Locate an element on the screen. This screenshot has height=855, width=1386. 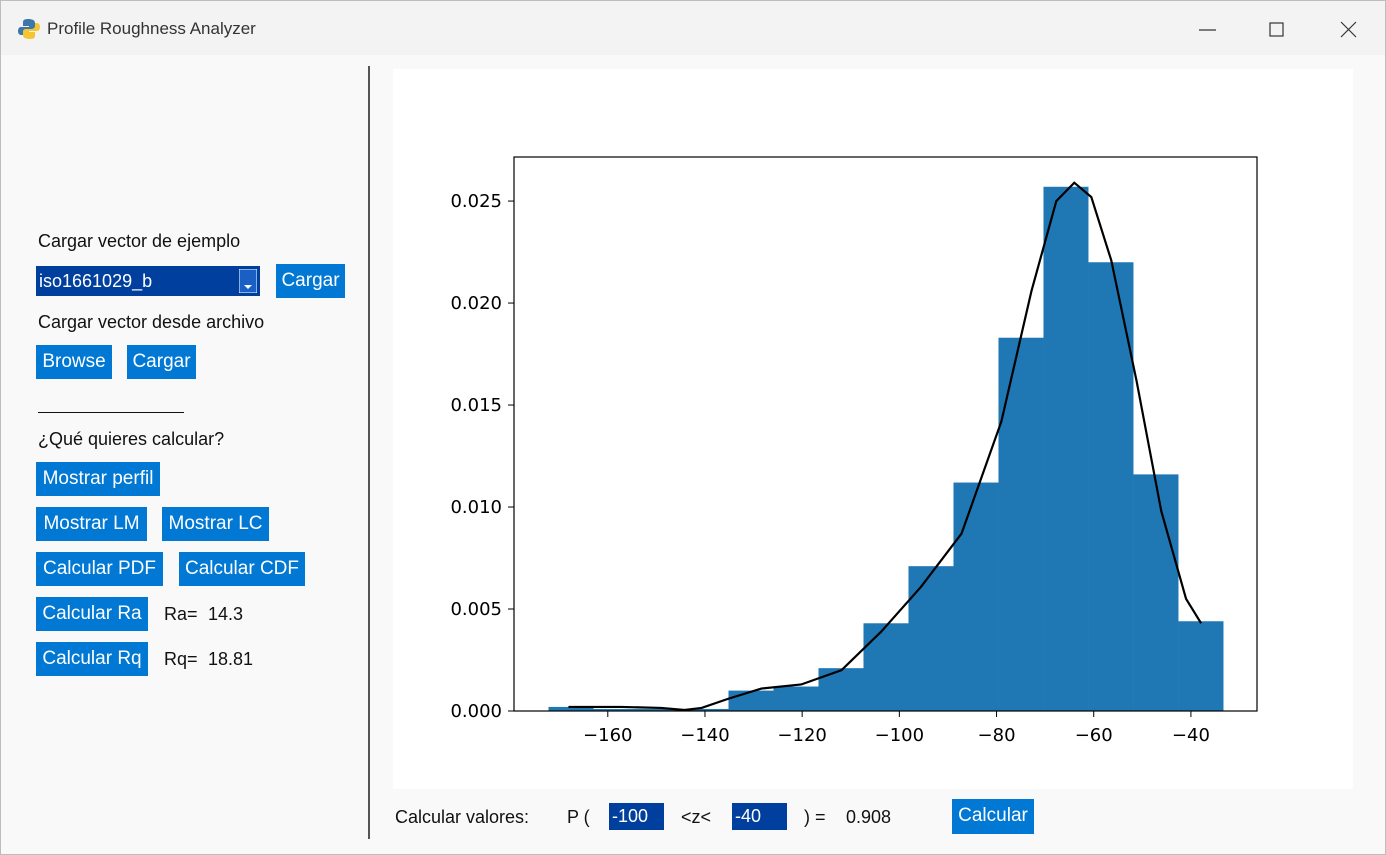
upper-input: -40 is located at coordinates (759, 816).